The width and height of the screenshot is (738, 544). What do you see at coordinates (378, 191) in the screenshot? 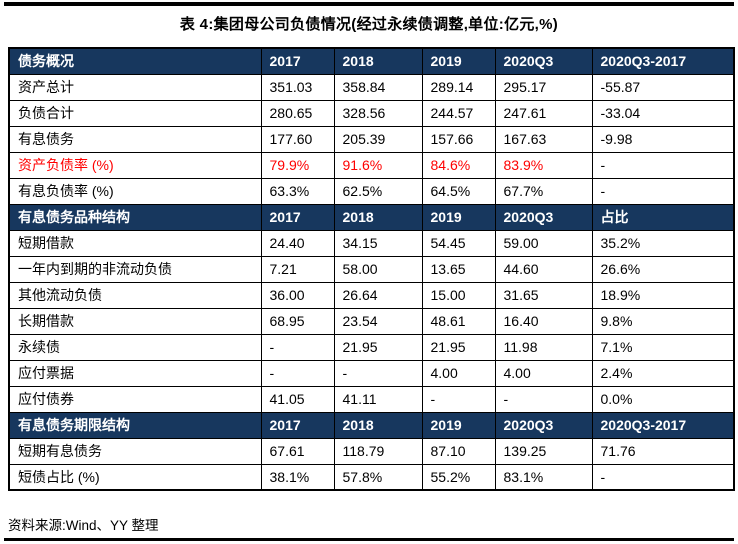
I see `value-cell: 62.5%` at bounding box center [378, 191].